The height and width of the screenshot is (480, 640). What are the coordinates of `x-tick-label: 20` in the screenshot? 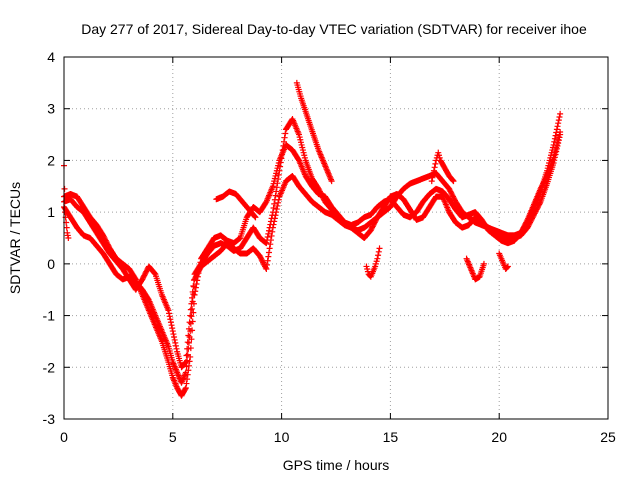 It's located at (499, 437).